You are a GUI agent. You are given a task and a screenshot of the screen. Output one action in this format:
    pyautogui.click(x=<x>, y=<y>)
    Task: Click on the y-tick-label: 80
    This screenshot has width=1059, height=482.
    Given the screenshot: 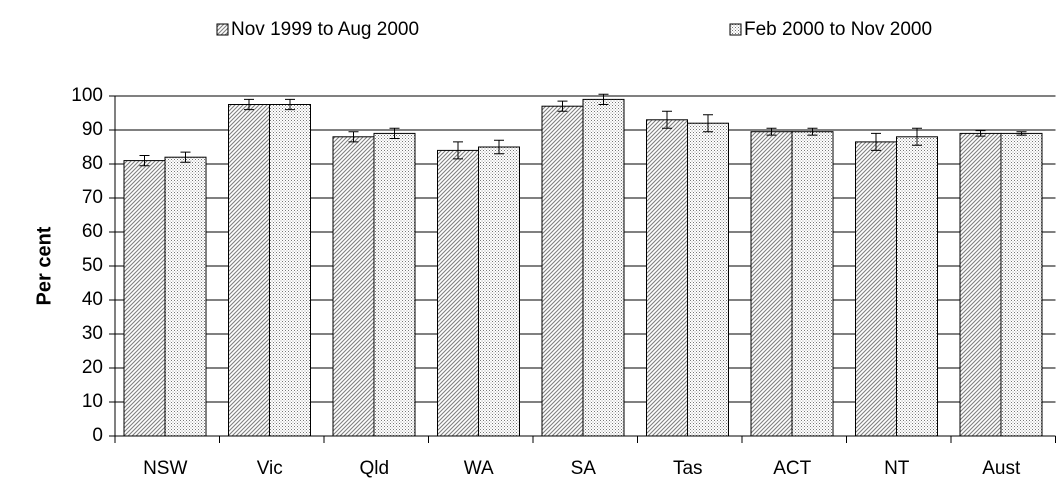 What is the action you would take?
    pyautogui.click(x=92, y=163)
    